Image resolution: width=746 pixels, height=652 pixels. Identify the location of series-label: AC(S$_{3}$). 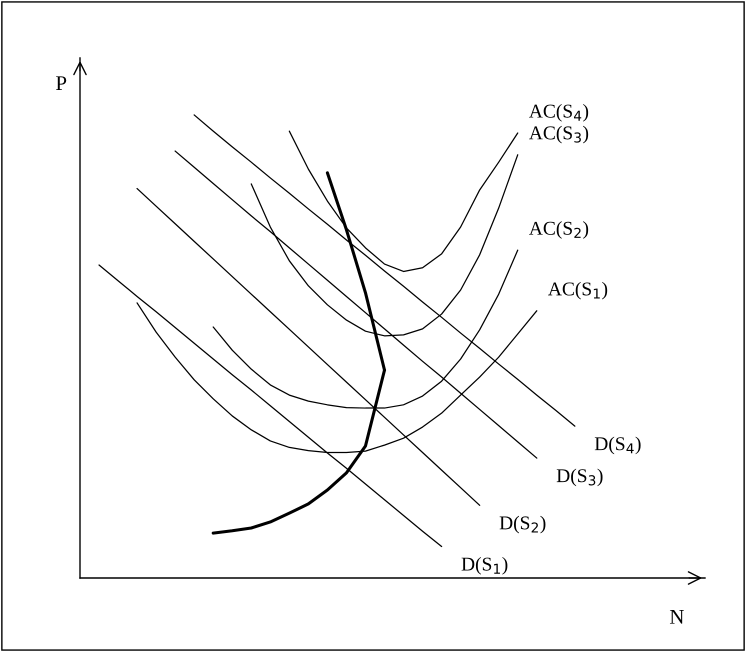
(558, 135).